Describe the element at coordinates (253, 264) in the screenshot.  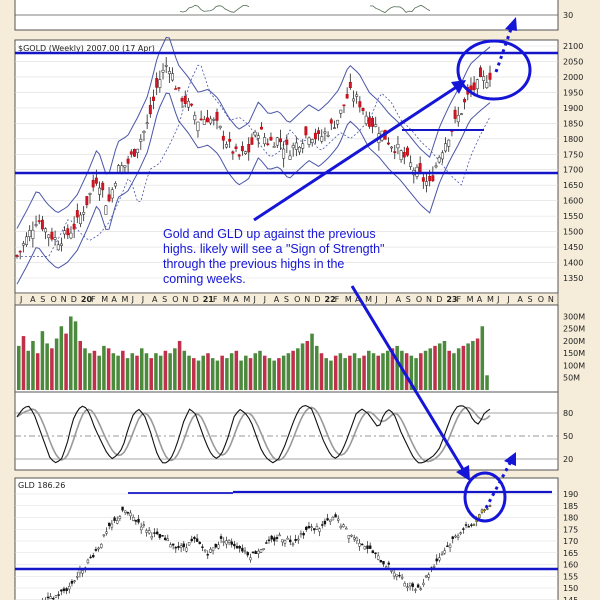
I see `annotation-line-3: through the previous highs in the` at that location.